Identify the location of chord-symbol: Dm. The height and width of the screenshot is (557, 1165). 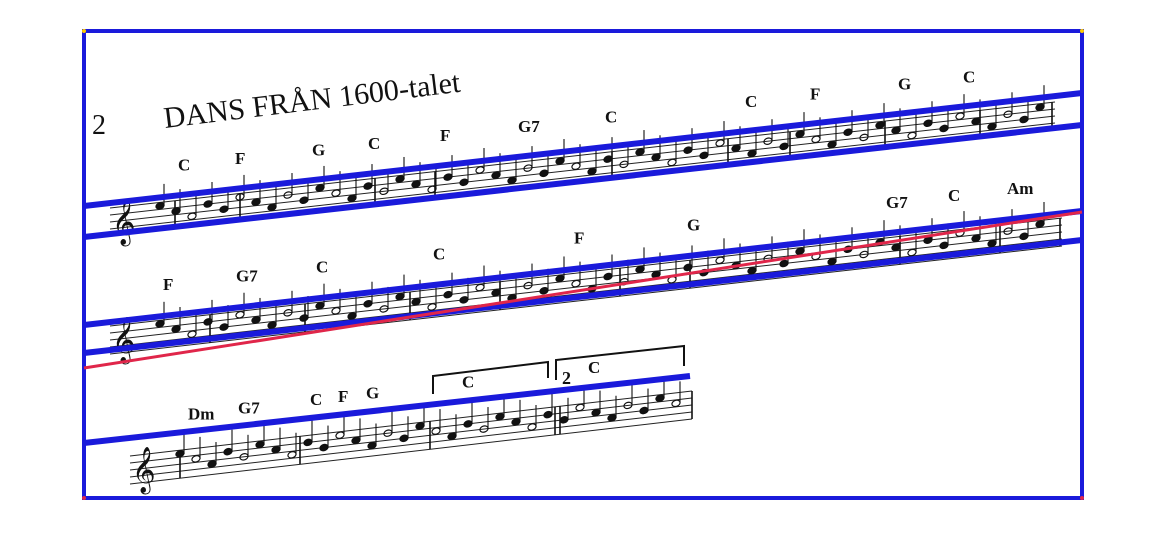
(201, 413).